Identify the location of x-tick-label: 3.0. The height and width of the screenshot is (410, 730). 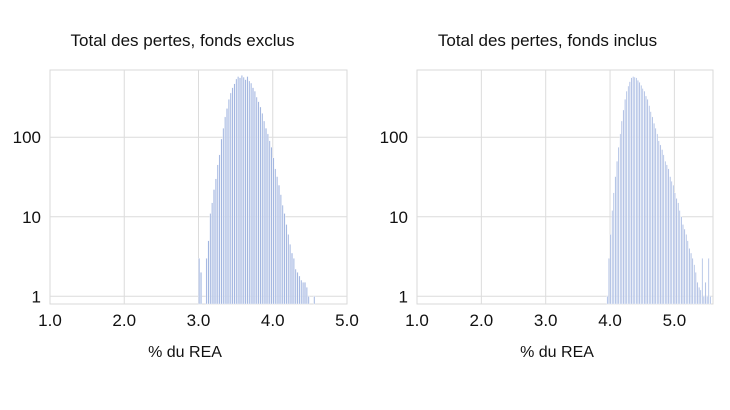
(546, 320).